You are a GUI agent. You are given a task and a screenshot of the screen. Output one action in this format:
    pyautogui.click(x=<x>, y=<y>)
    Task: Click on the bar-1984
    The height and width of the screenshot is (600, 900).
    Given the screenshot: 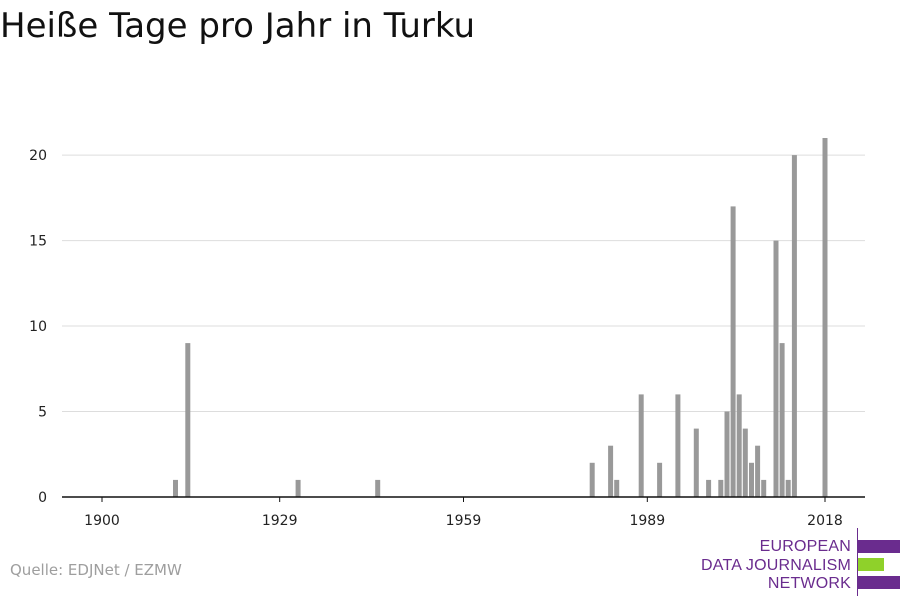 What is the action you would take?
    pyautogui.click(x=617, y=488)
    